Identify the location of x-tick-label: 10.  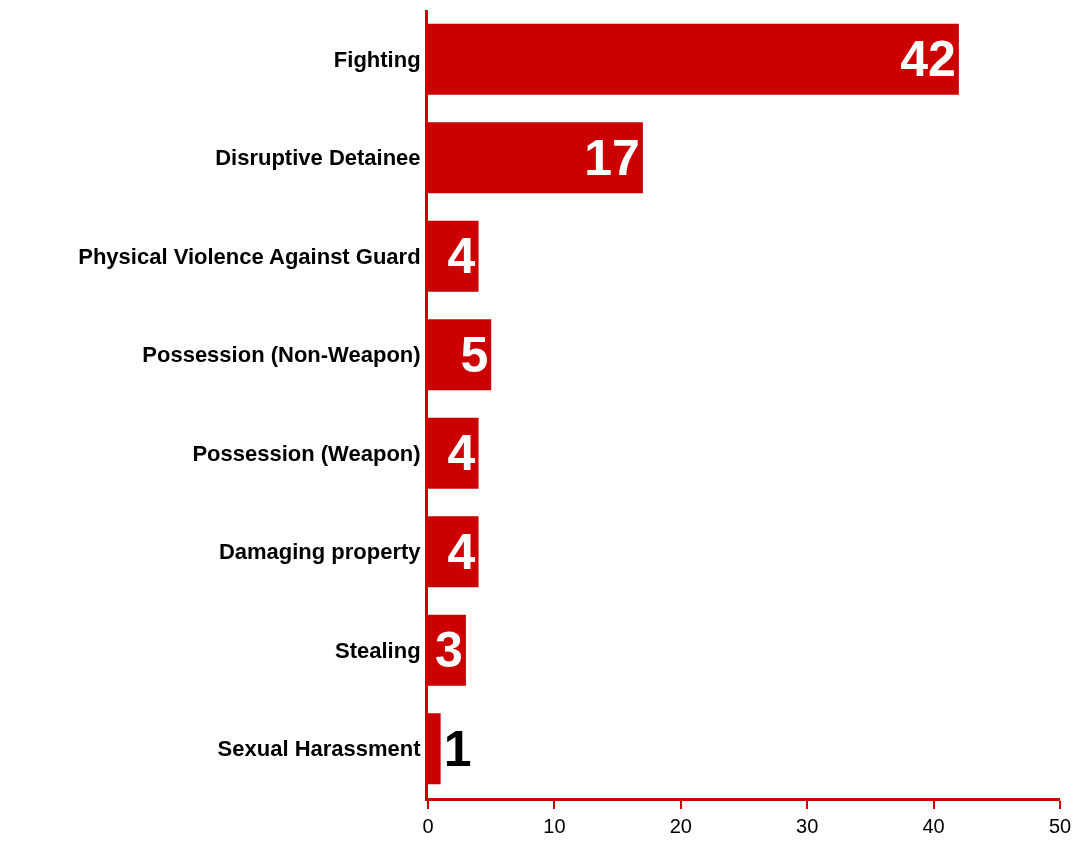
(554, 826).